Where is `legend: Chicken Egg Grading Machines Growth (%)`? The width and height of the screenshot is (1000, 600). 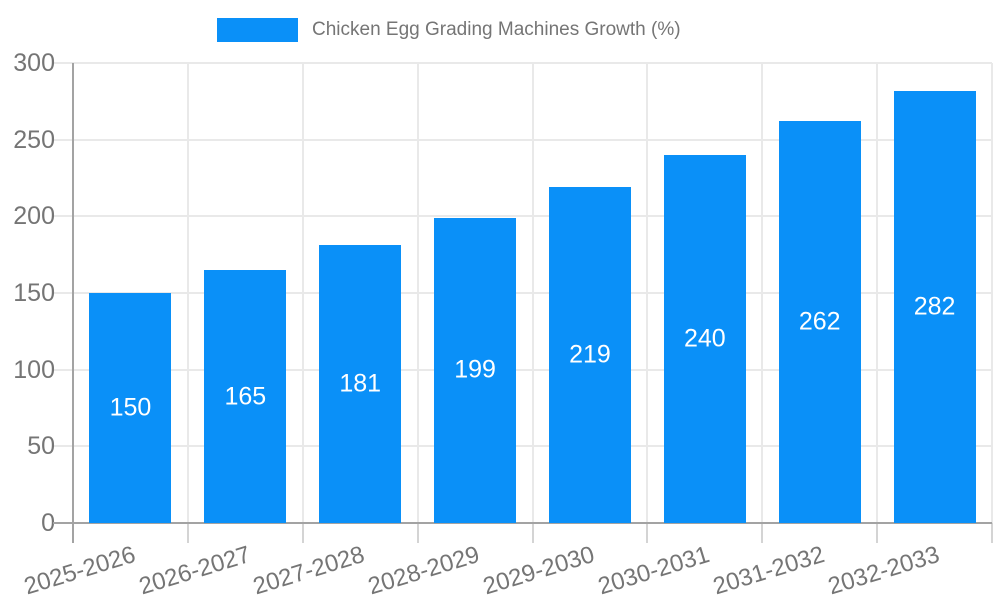
legend: Chicken Egg Grading Machines Growth (%) is located at coordinates (449, 30).